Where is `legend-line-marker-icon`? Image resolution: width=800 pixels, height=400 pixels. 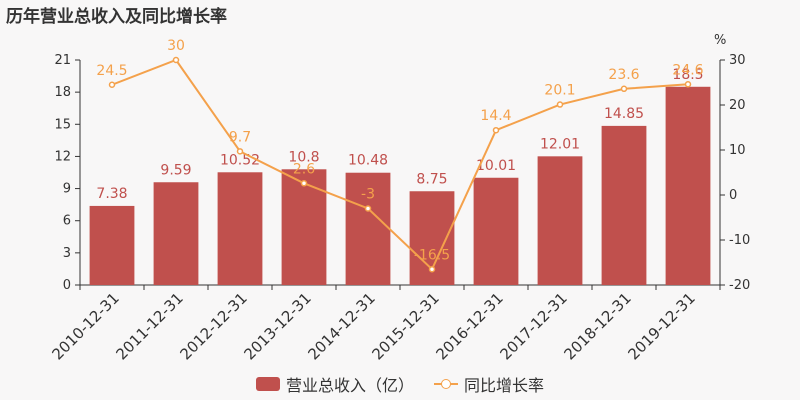 legend-line-marker-icon is located at coordinates (446, 384).